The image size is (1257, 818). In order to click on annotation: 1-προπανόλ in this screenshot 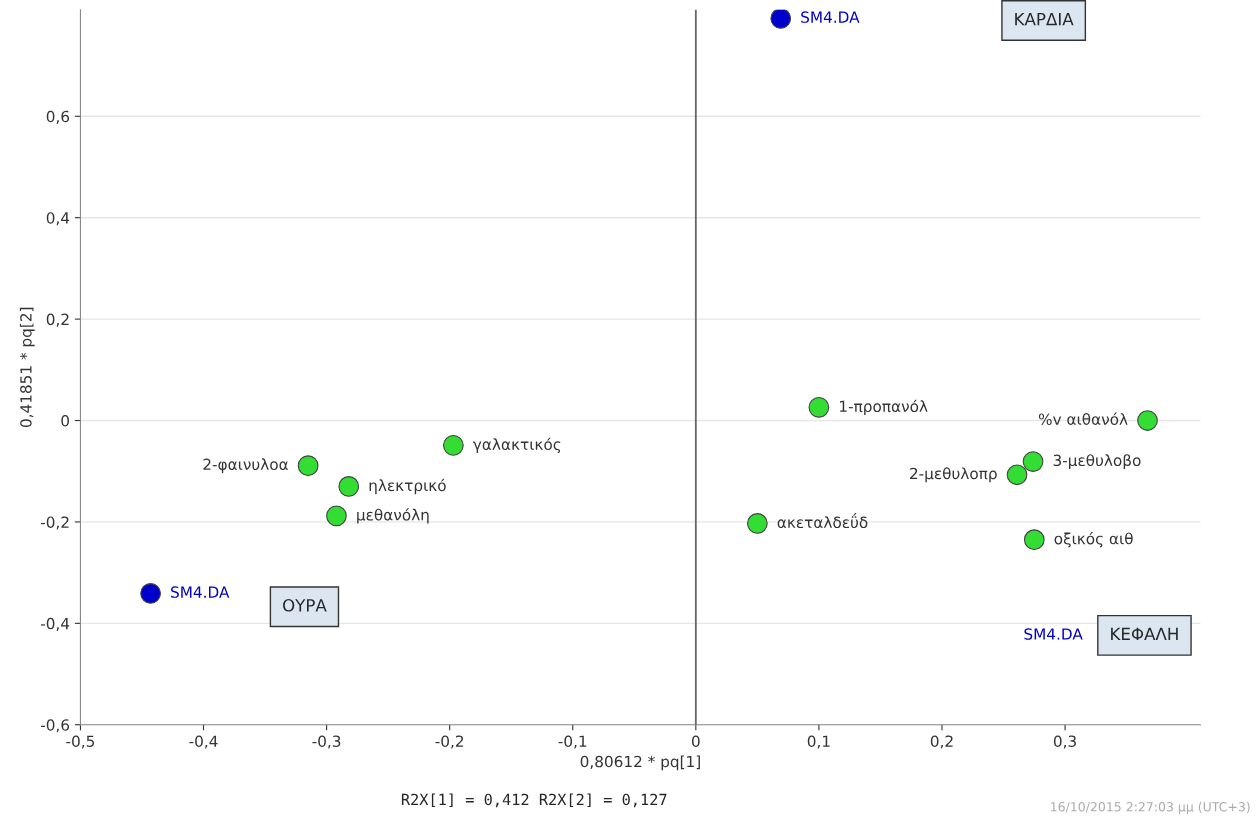, I will do `click(884, 407)`.